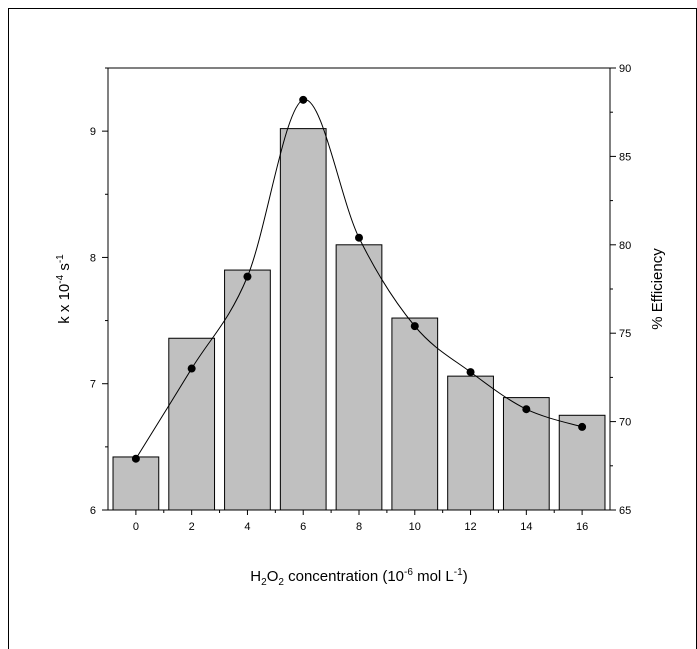 The width and height of the screenshot is (697, 649). Describe the element at coordinates (247, 527) in the screenshot. I see `x-tick-label: 4` at that location.